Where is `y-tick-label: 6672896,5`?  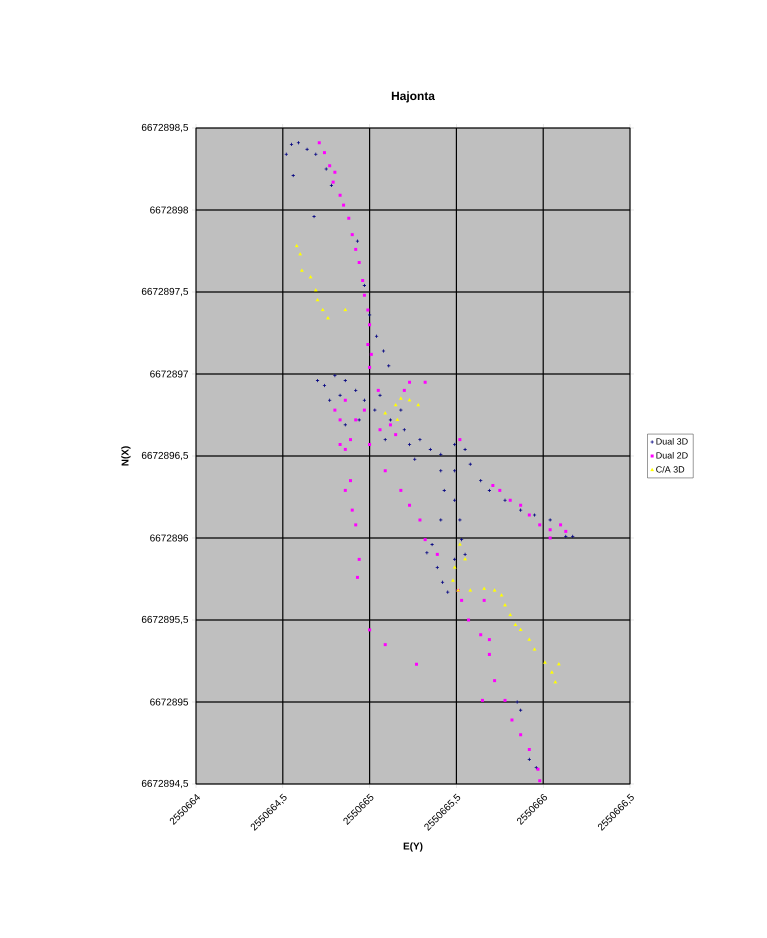
y-tick-label: 6672896,5 is located at coordinates (165, 456).